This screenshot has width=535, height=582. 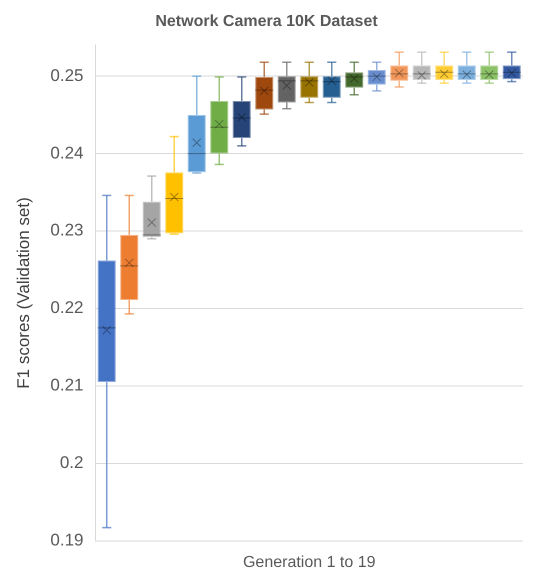 I want to click on y-tick-label: 0.25, so click(x=67, y=75).